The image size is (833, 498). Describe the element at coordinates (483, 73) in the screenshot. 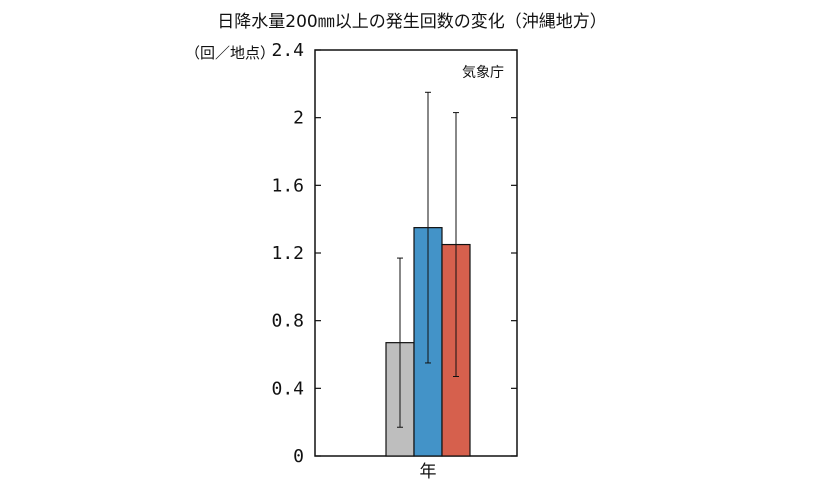

I see `source-label: 気象庁` at that location.